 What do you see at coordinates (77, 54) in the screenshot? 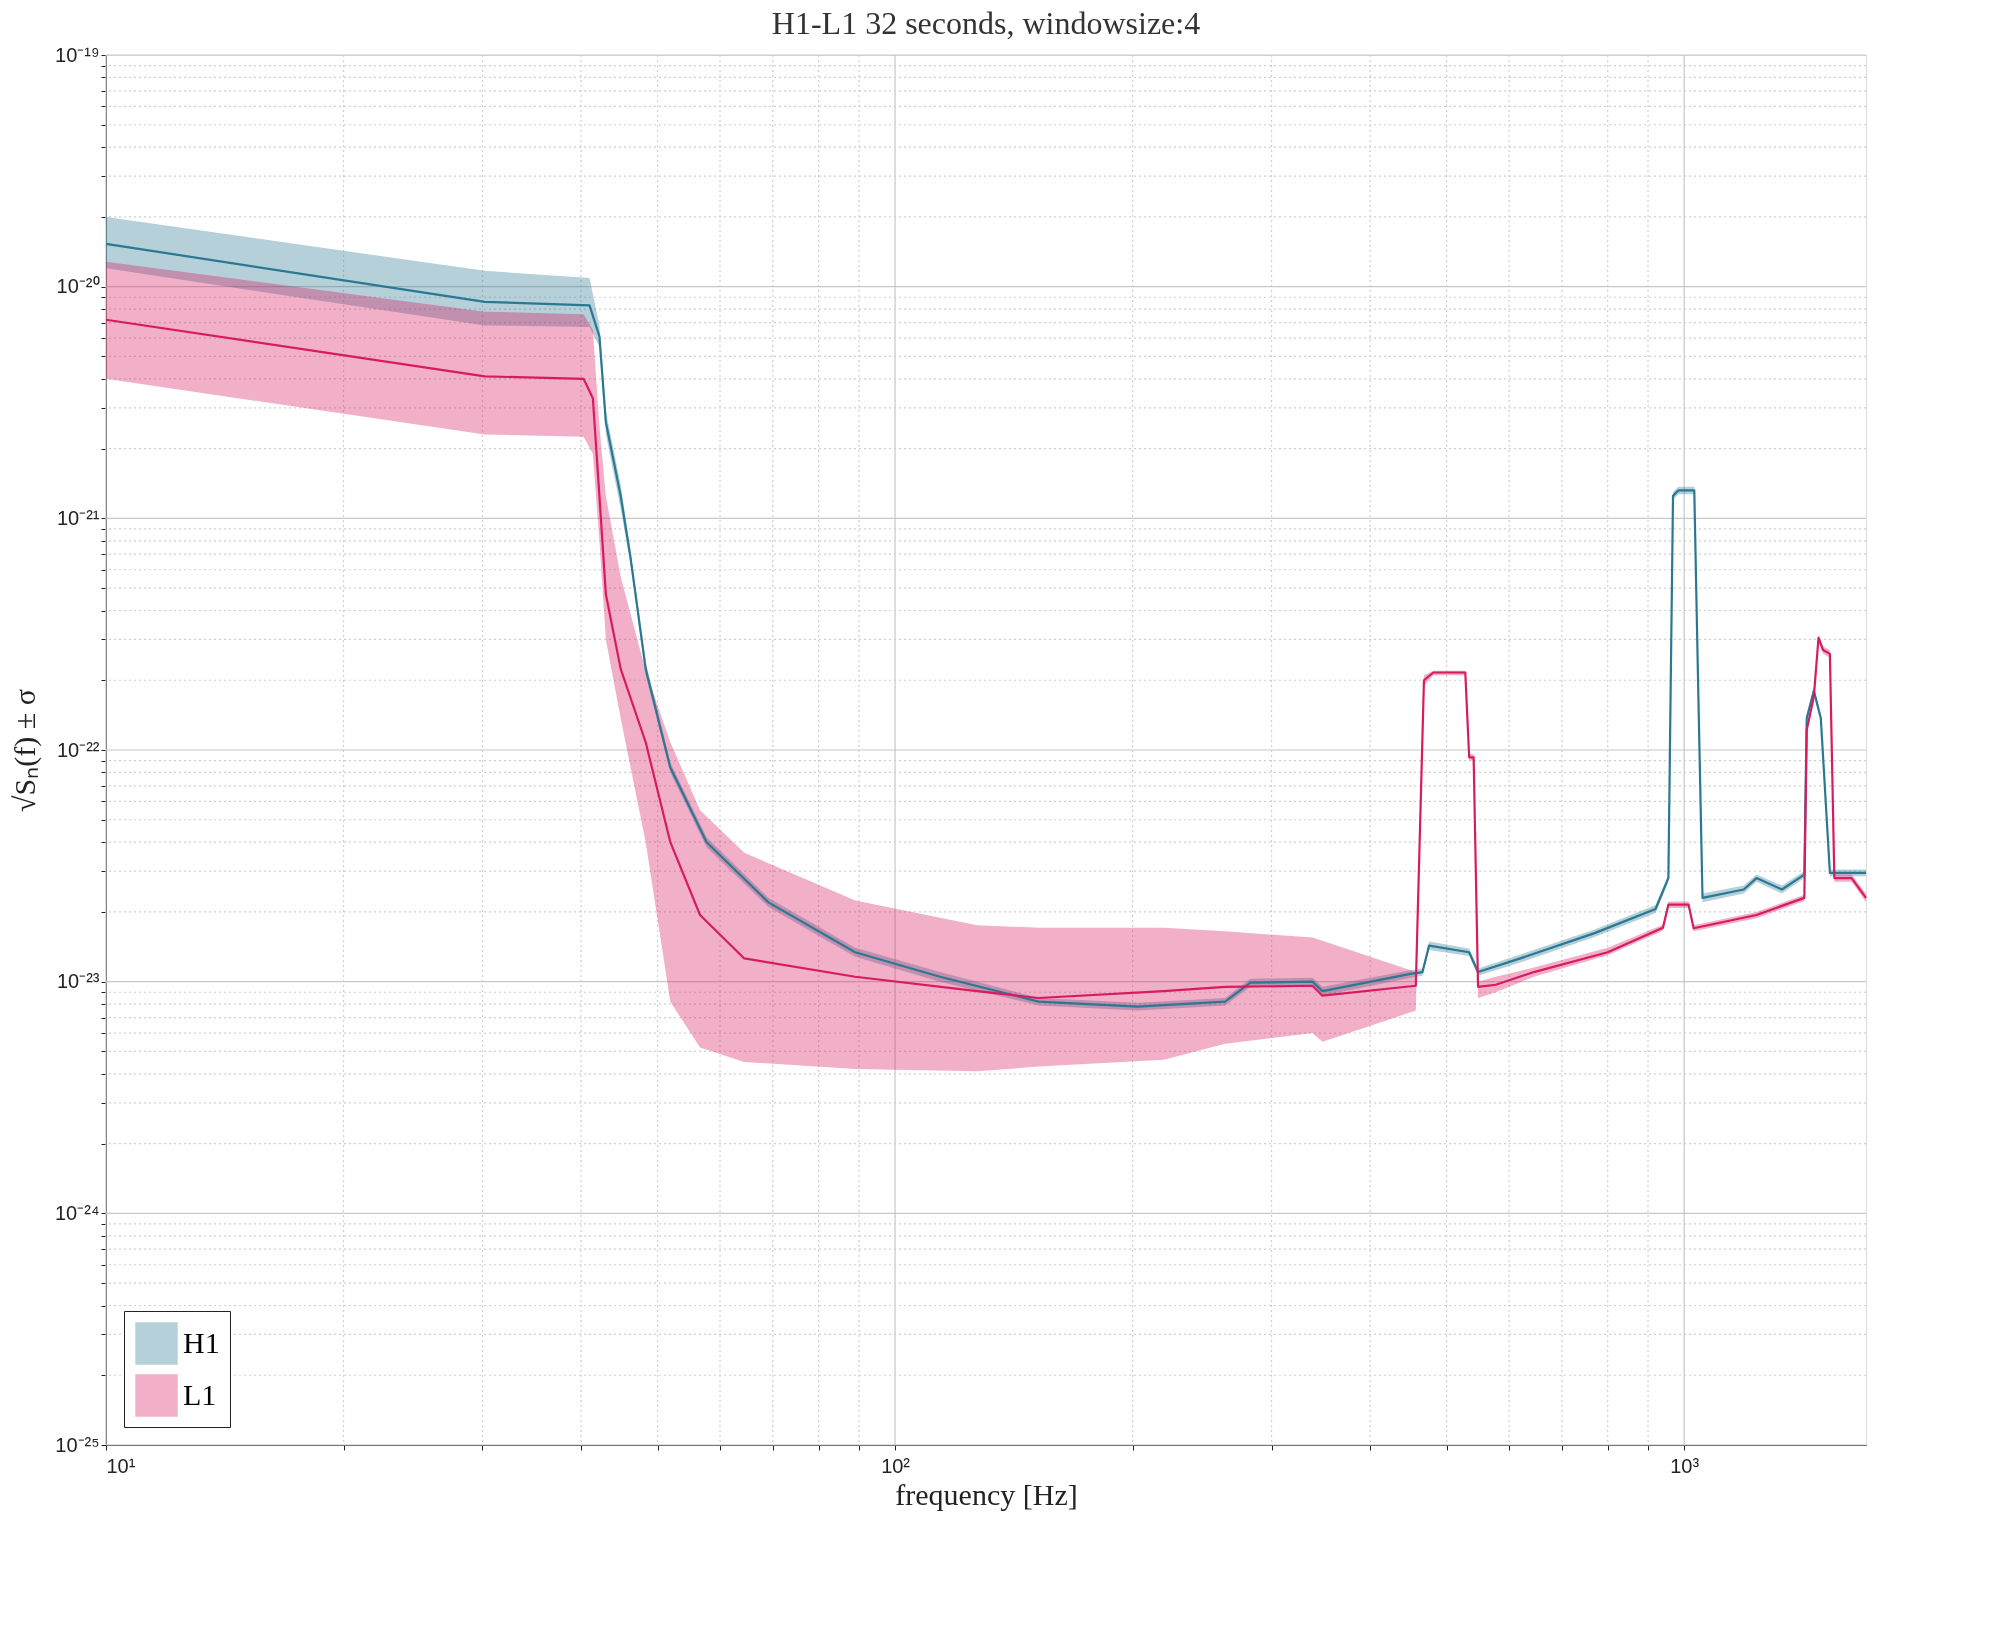
I see `y-tick-label: 10⁻¹⁹` at bounding box center [77, 54].